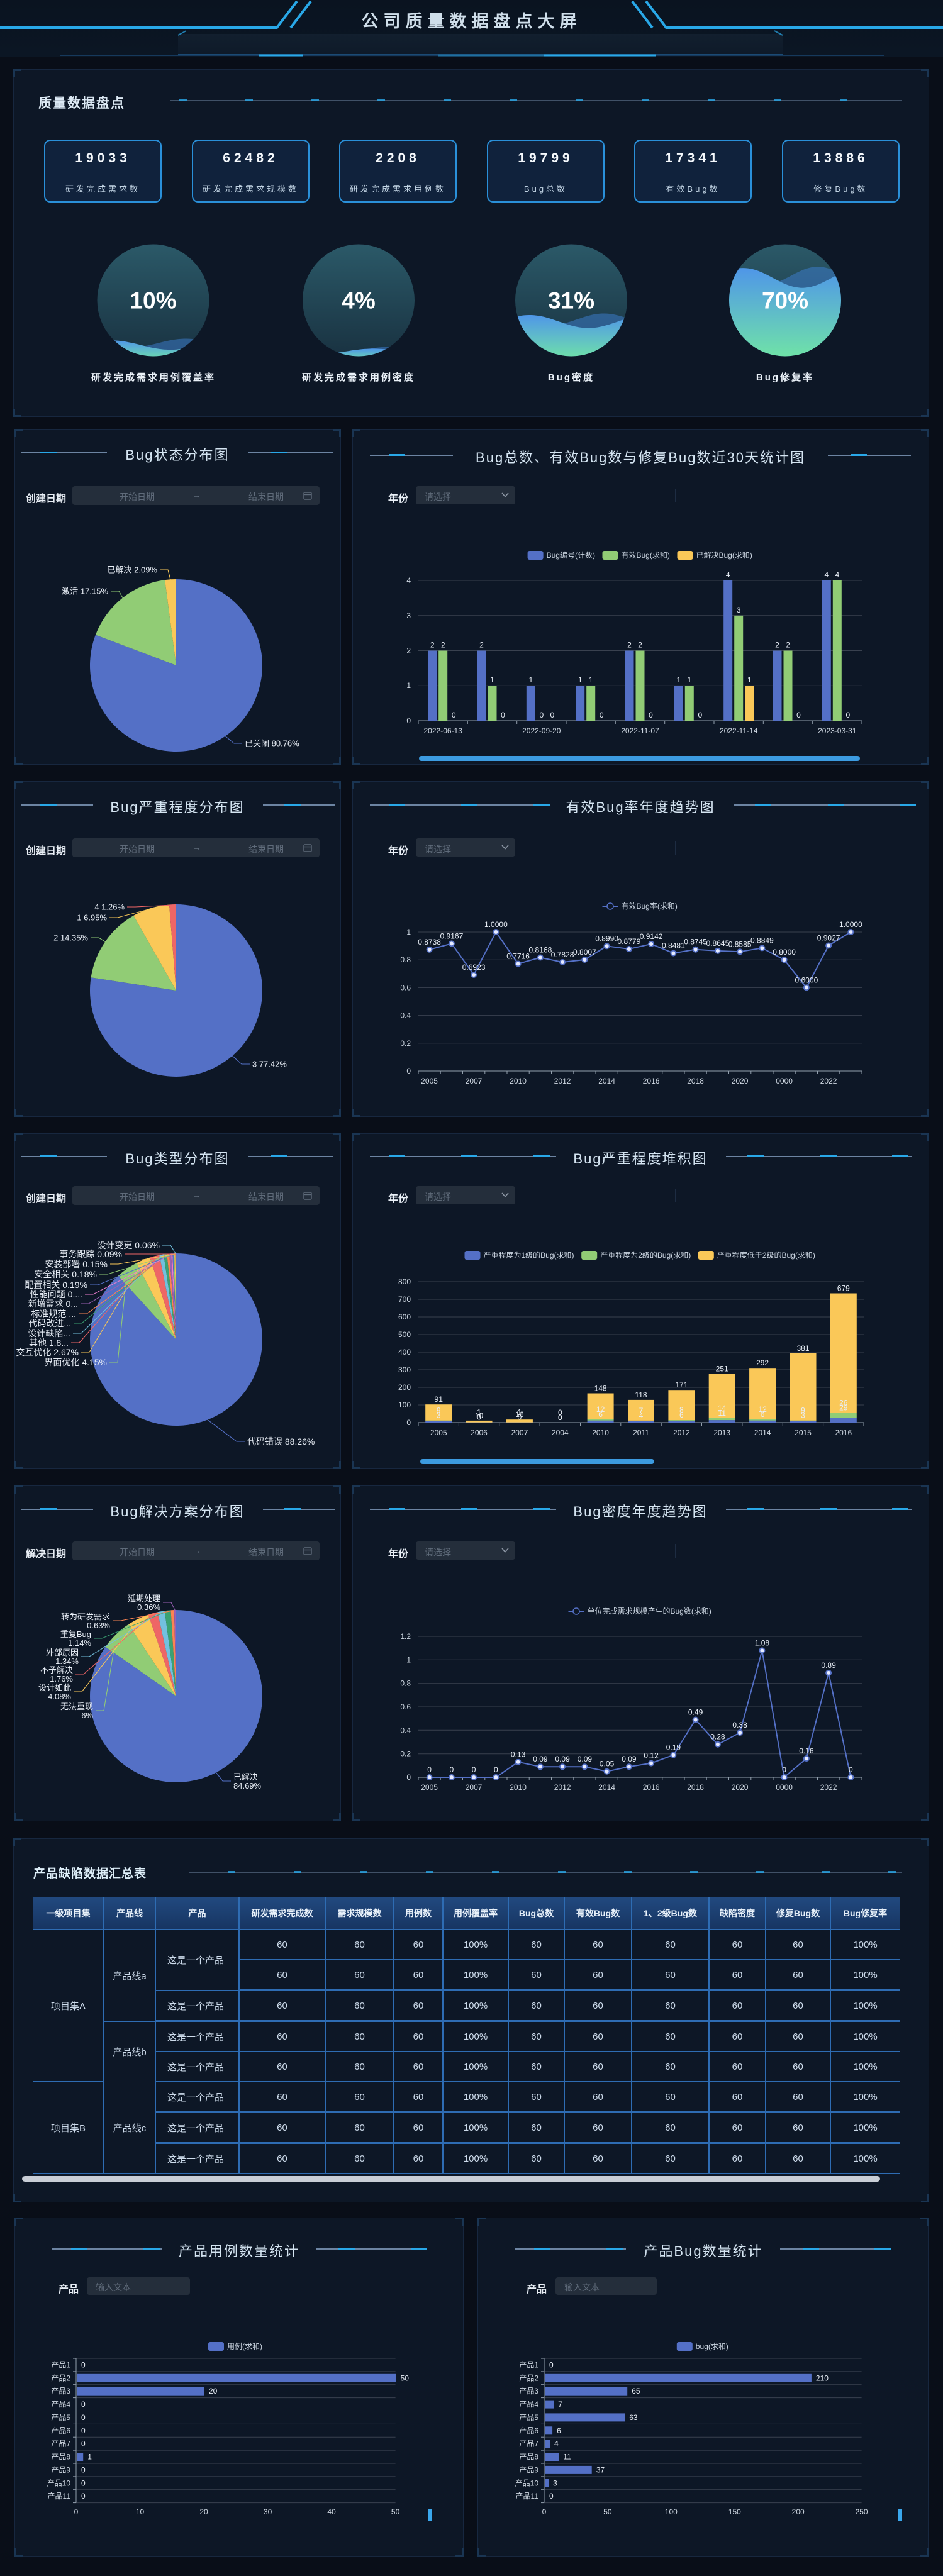 The height and width of the screenshot is (2576, 943). I want to click on svg-text: 50, so click(607, 2511).